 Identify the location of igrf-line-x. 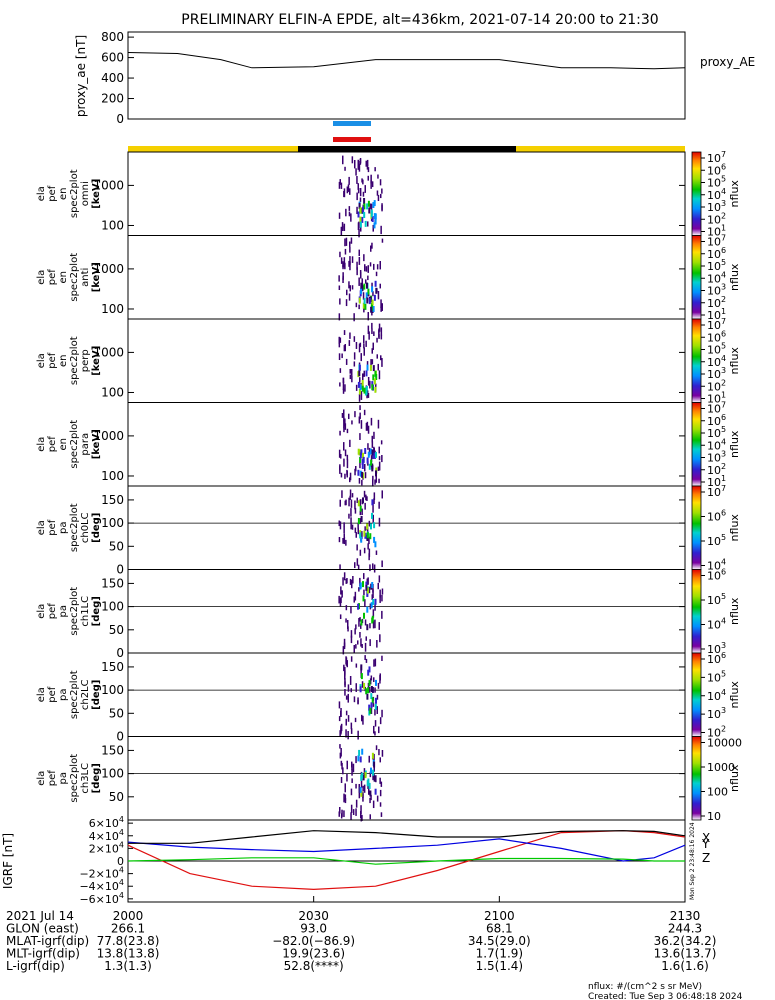
(406, 860).